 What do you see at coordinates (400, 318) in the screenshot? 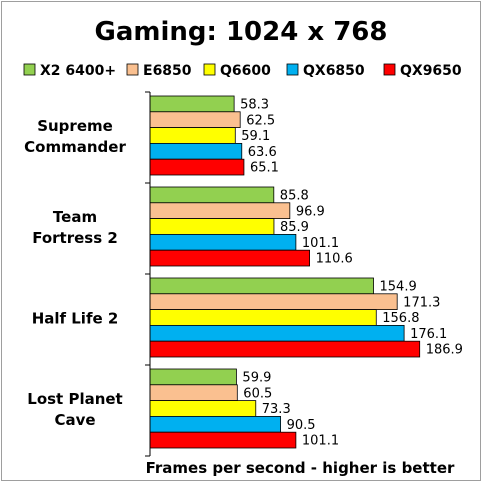
I see `data-label: 156.8` at bounding box center [400, 318].